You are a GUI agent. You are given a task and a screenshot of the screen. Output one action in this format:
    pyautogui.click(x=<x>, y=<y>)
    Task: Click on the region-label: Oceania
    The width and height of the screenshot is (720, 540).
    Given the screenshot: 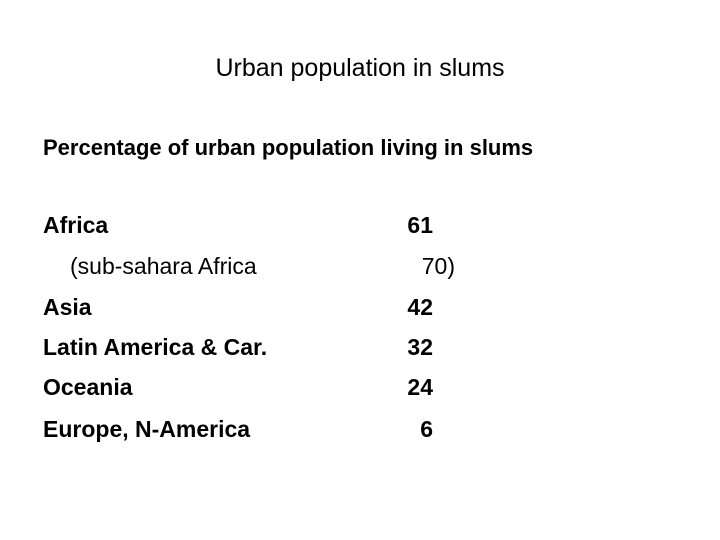 What is the action you would take?
    pyautogui.click(x=88, y=387)
    